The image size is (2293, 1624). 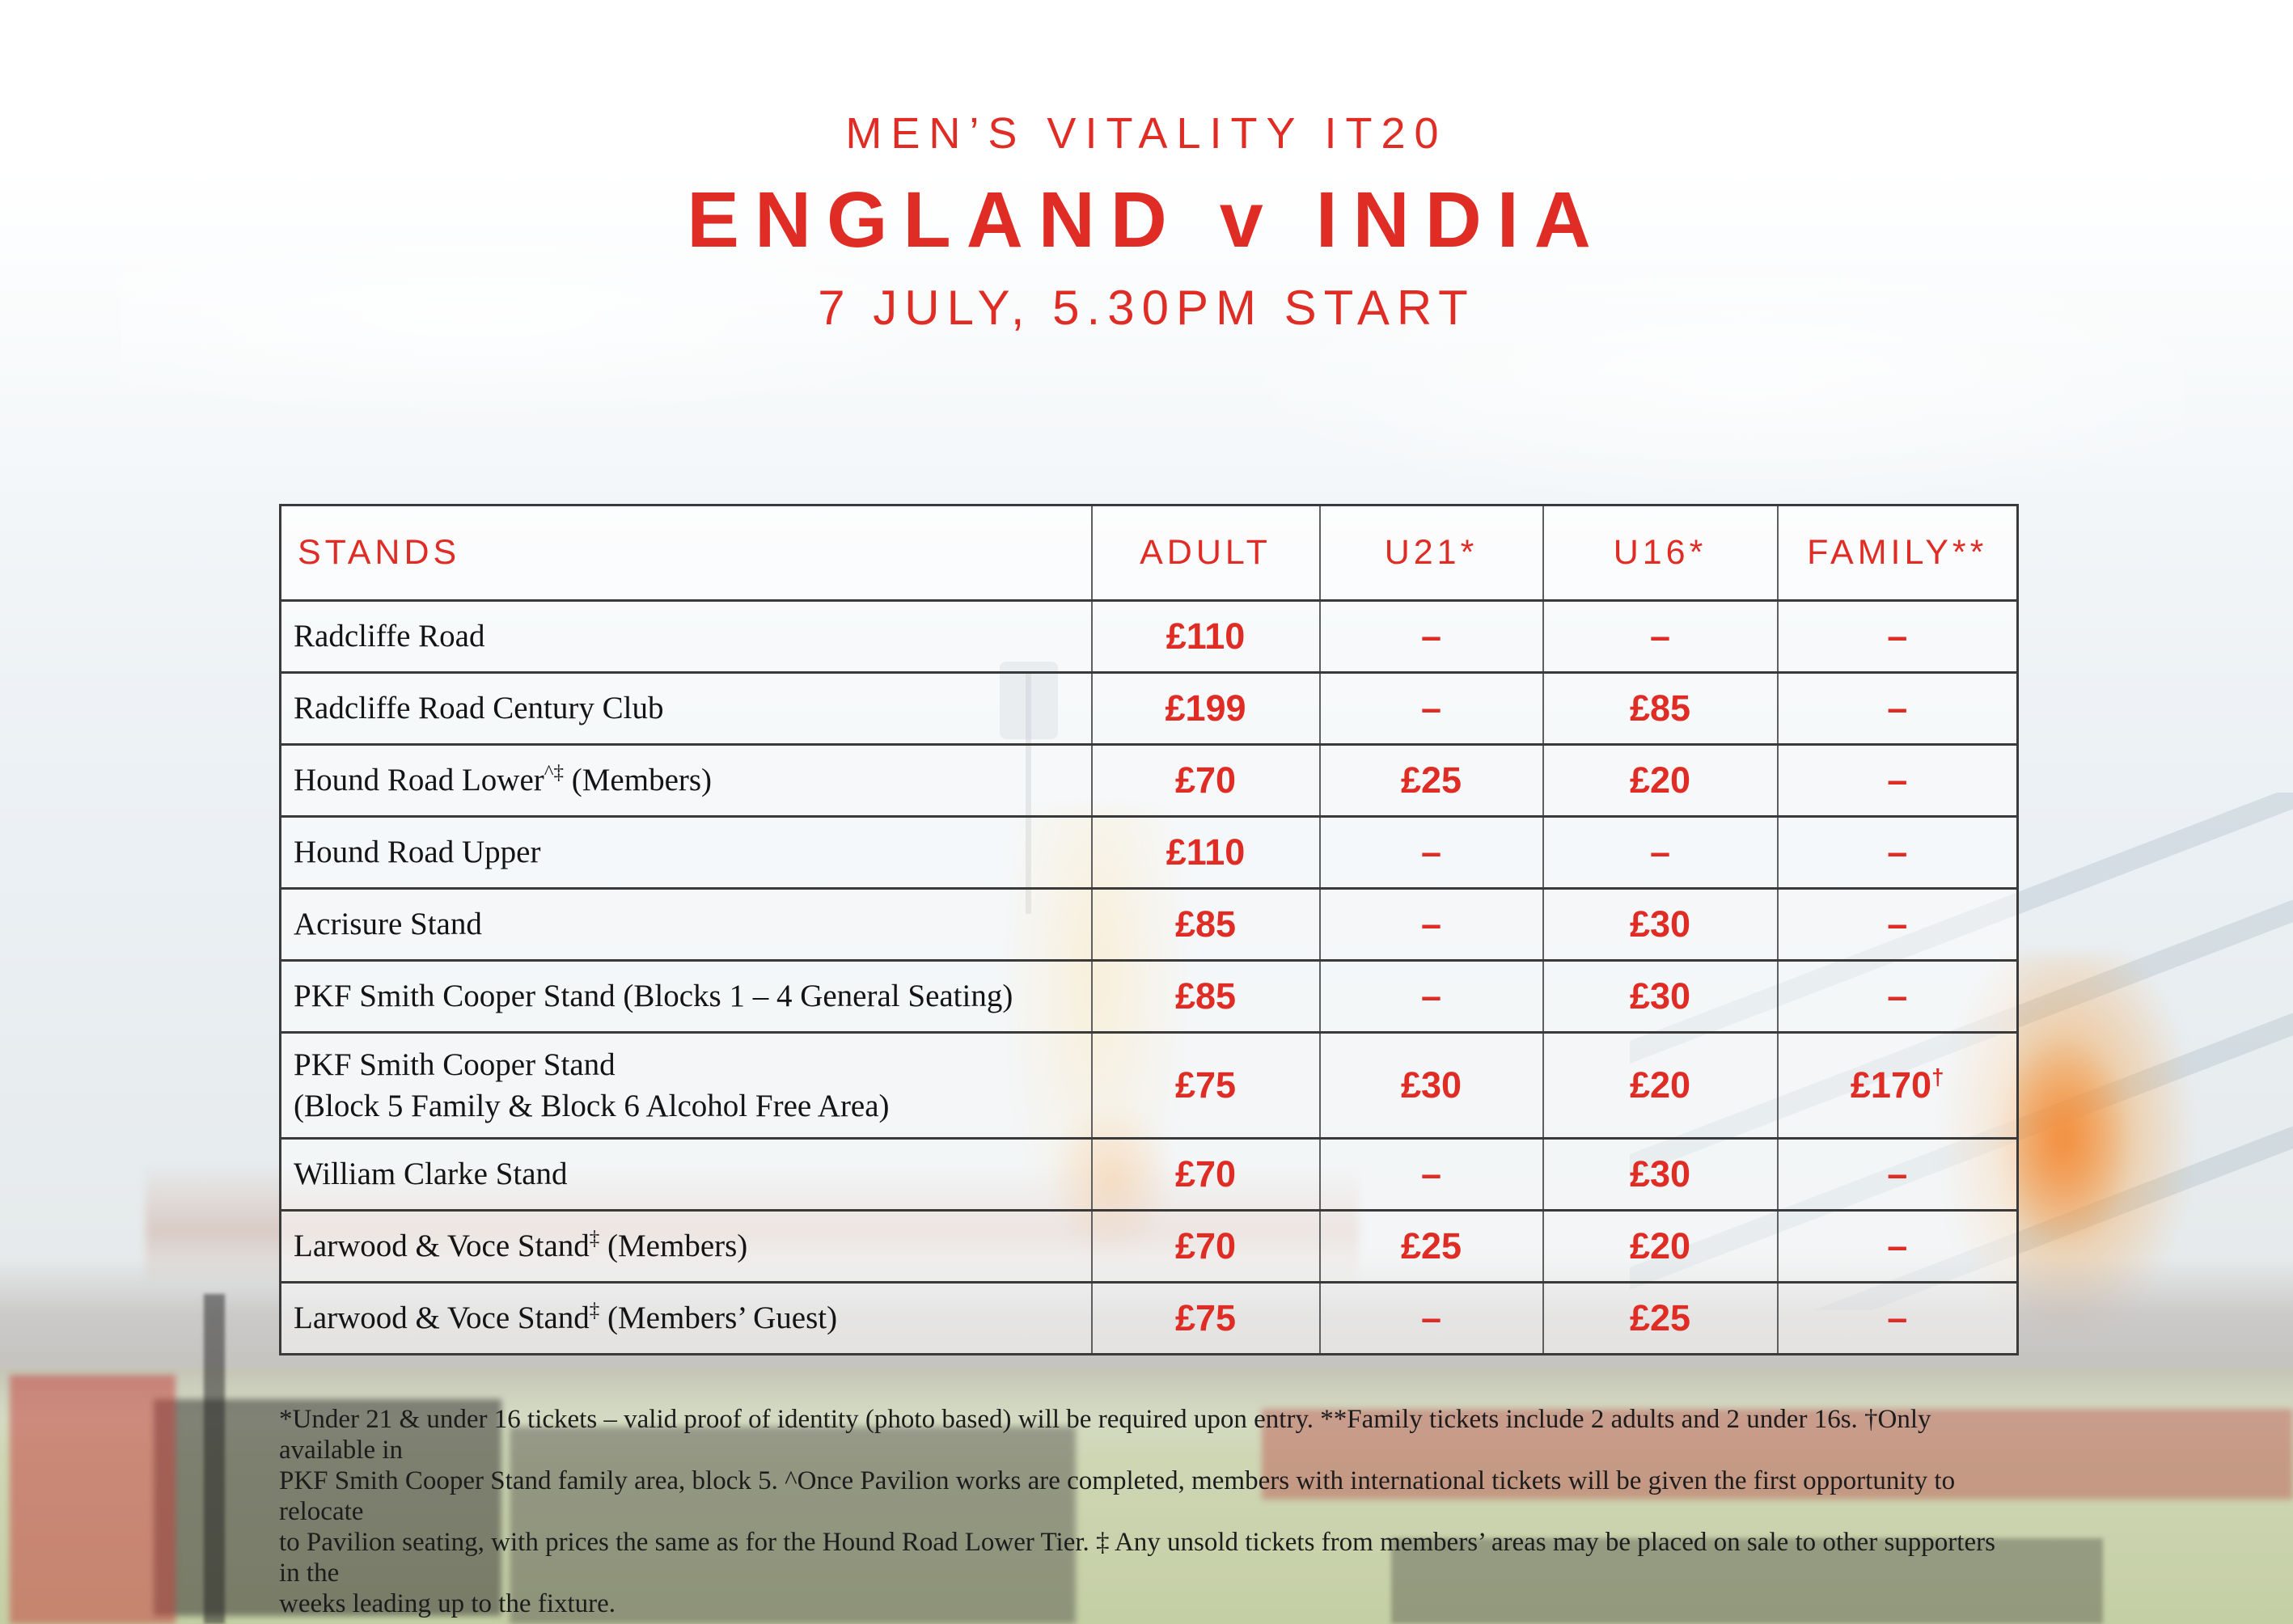 I want to click on family-price-cell: £170†, so click(x=1897, y=1085).